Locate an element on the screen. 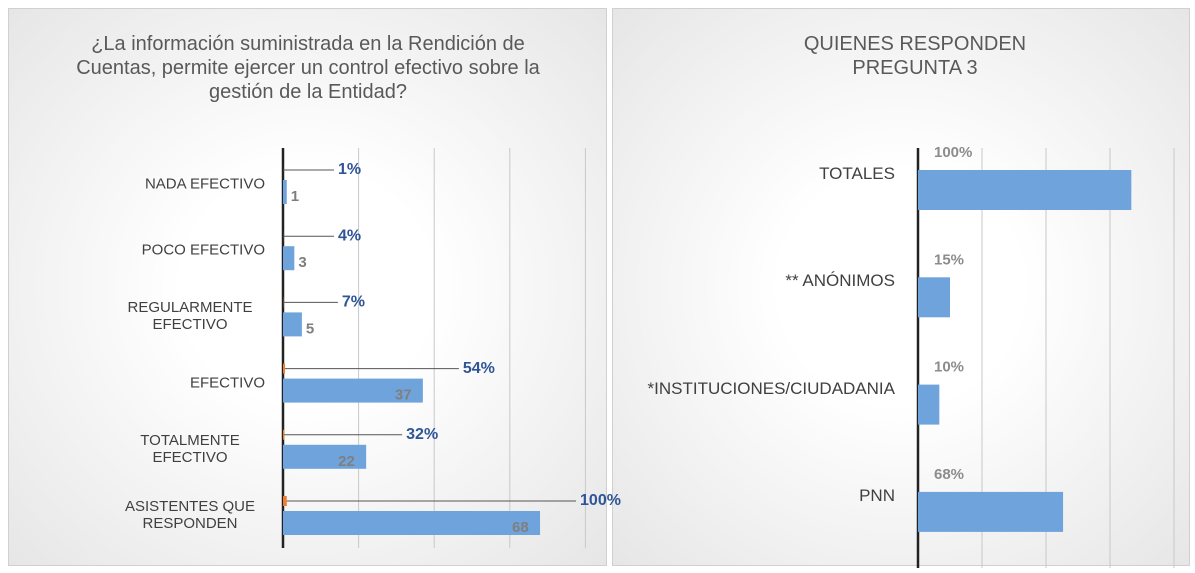  category-label: REGULARMENTE EFECTIVO is located at coordinates (190, 316).